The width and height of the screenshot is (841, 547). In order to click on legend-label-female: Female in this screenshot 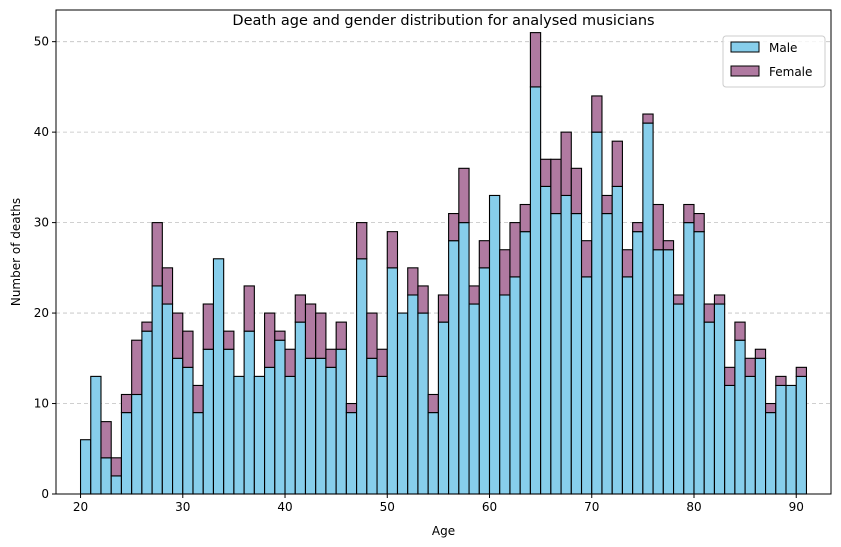, I will do `click(790, 72)`.